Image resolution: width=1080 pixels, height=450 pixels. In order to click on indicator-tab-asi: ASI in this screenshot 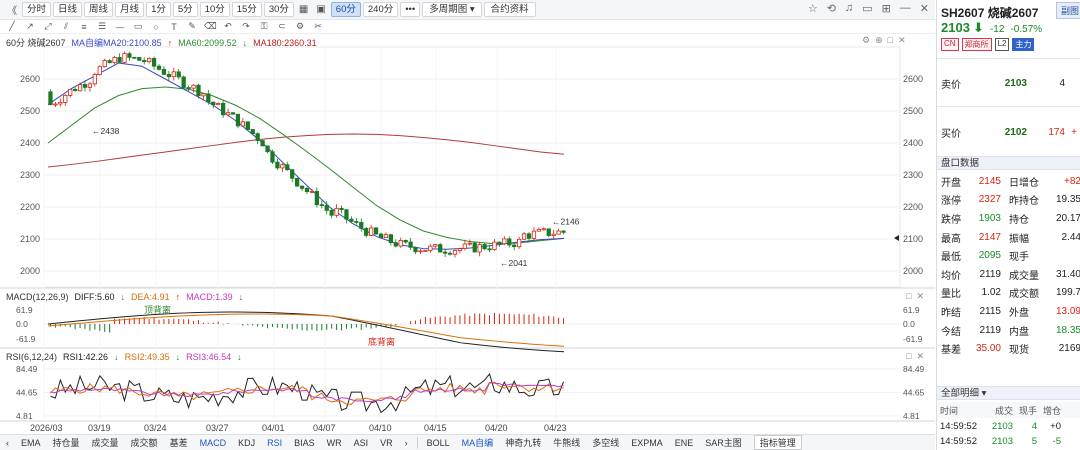, I will do `click(361, 442)`.